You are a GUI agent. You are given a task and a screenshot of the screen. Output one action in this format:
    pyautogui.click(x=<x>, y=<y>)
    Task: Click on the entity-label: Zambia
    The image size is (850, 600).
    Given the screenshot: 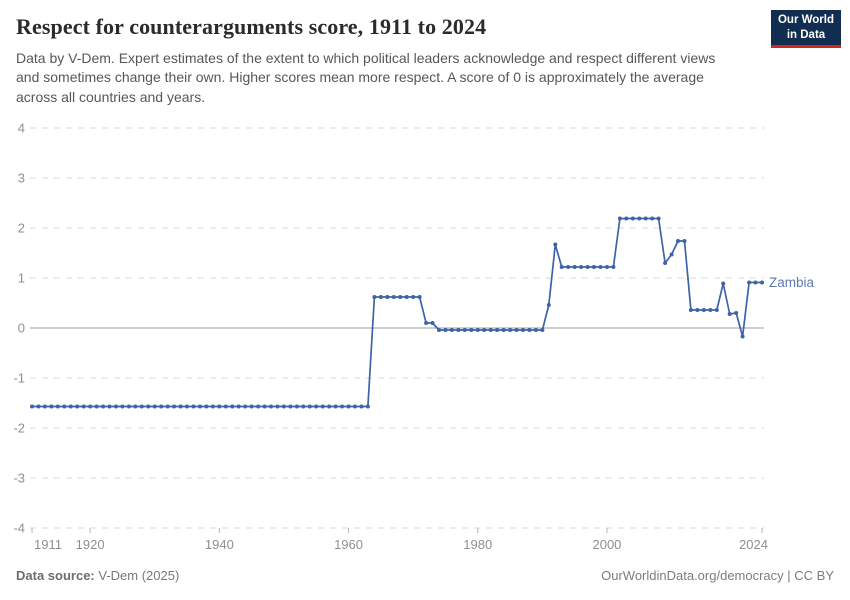 What is the action you would take?
    pyautogui.click(x=792, y=282)
    